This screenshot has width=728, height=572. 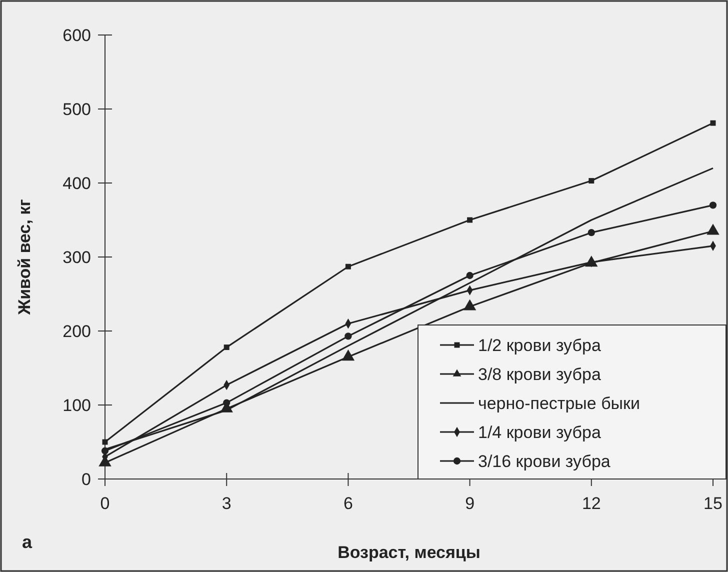 What do you see at coordinates (540, 374) in the screenshot?
I see `legend-label: 3/8 крови зубра` at bounding box center [540, 374].